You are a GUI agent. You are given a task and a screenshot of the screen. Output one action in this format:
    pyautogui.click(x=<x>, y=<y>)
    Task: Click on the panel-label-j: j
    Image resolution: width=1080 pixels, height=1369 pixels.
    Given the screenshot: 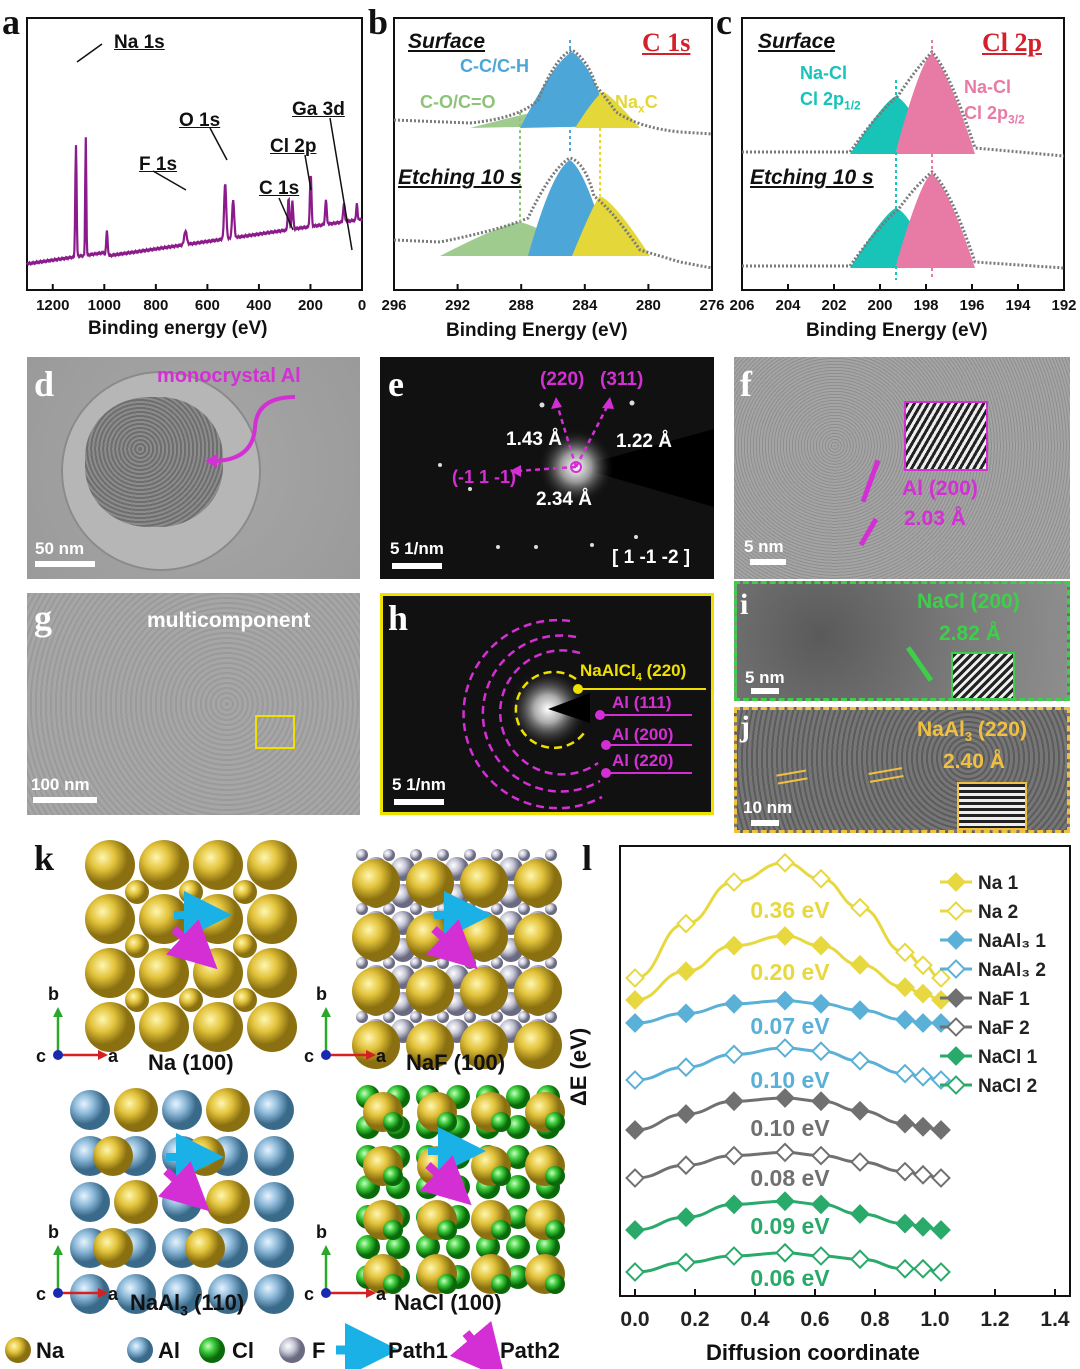 What is the action you would take?
    pyautogui.click(x=745, y=726)
    